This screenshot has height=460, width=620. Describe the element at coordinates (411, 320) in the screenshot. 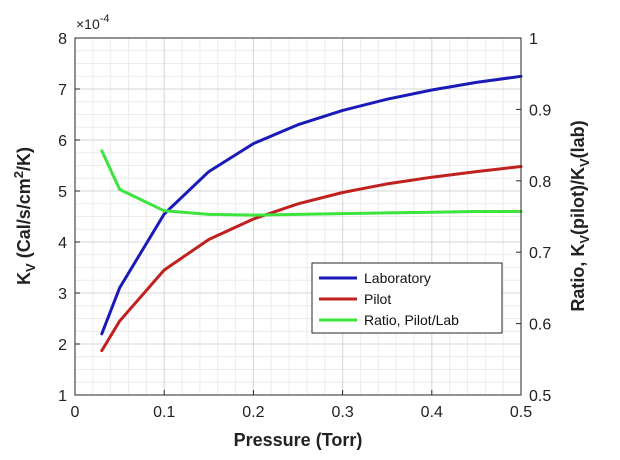

I see `legend-label-ratio-pilot-lab: Ratio, Pilot/Lab` at that location.